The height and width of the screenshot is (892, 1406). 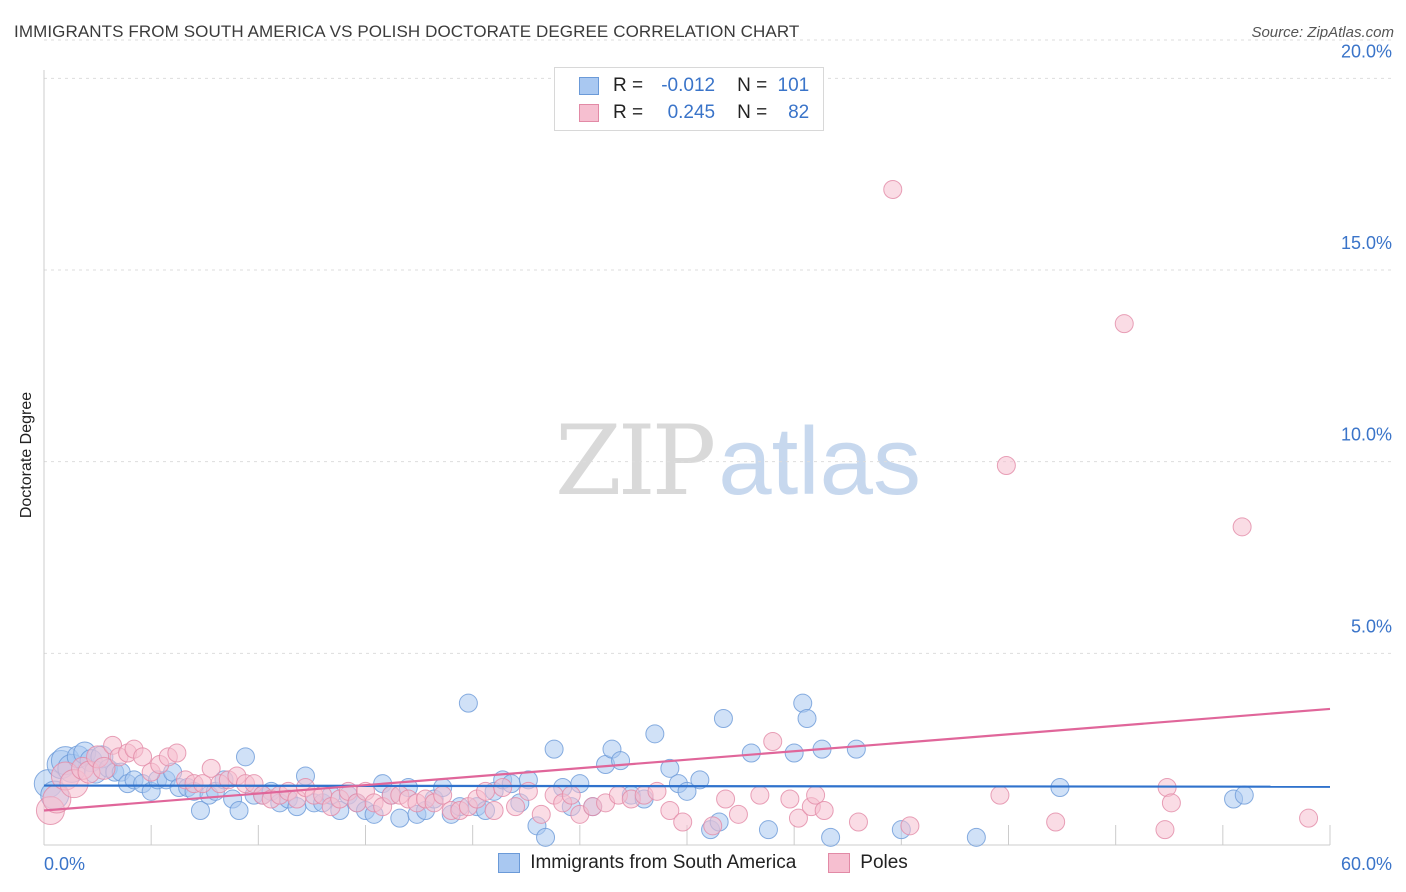 What do you see at coordinates (1371, 626) in the screenshot?
I see `y-tick-label: 5.0%` at bounding box center [1371, 626].